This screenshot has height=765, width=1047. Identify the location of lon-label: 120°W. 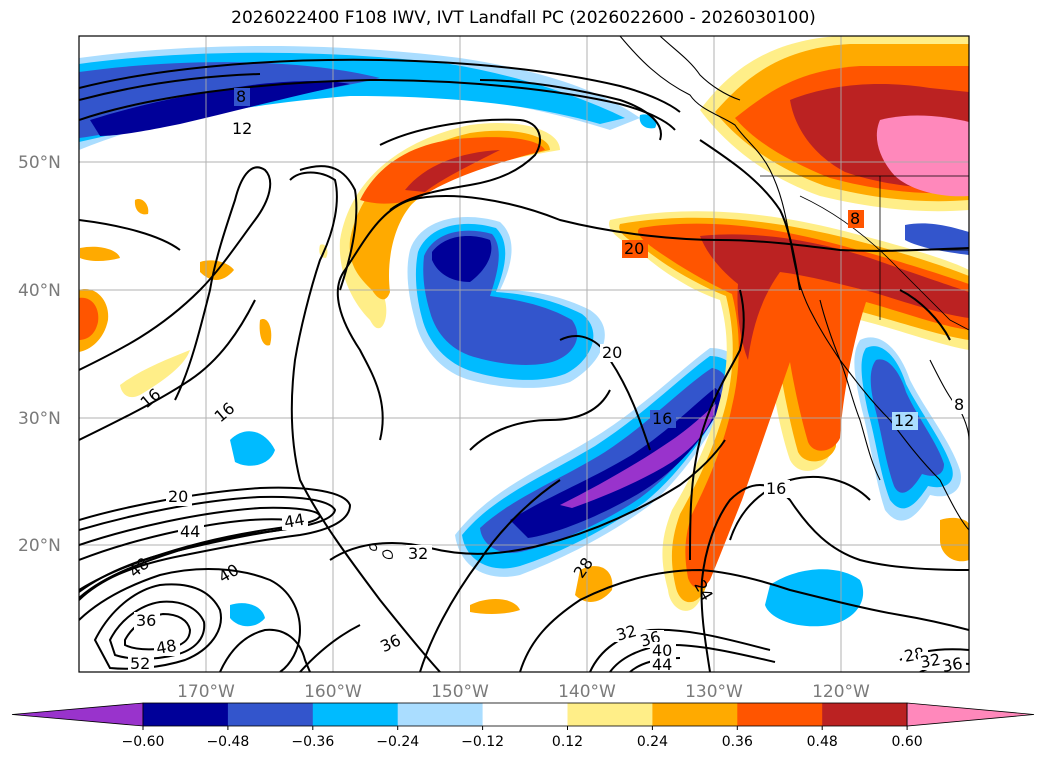
(841, 692).